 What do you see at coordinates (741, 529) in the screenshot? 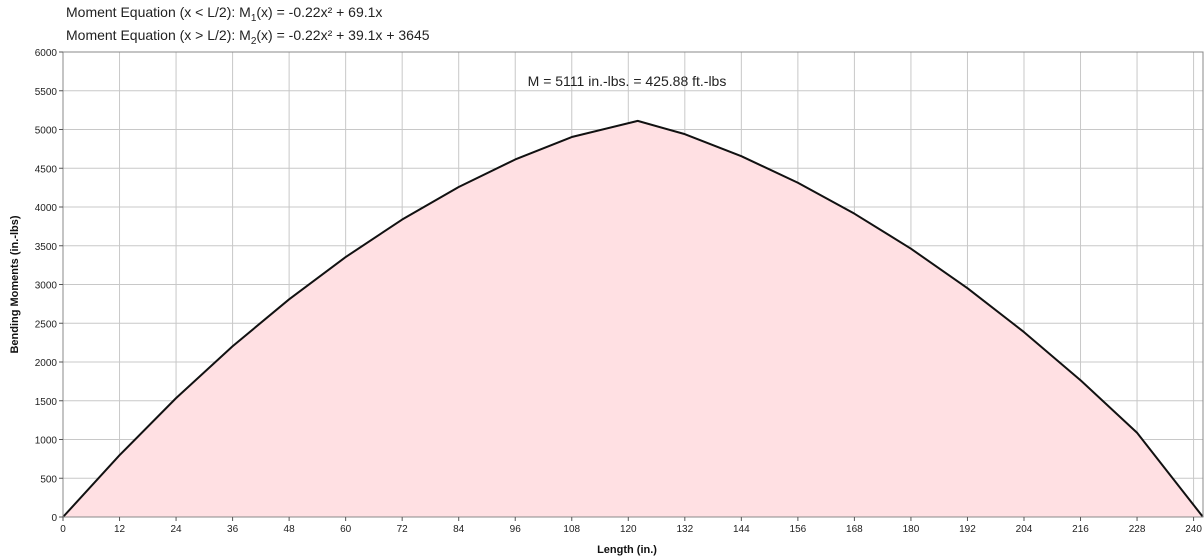
I see `x-tick-label: 144` at bounding box center [741, 529].